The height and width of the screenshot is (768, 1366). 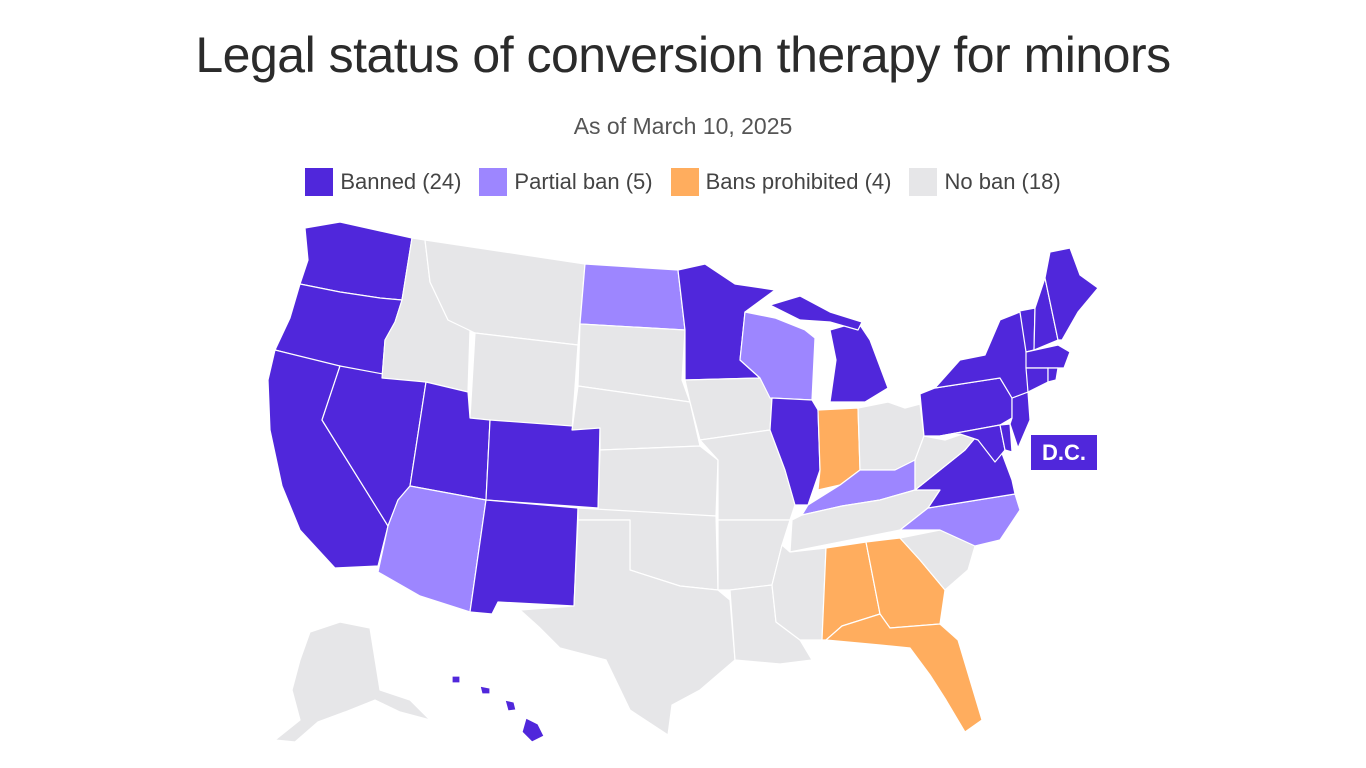 I want to click on legend-label-banned: Banned (24), so click(x=401, y=181).